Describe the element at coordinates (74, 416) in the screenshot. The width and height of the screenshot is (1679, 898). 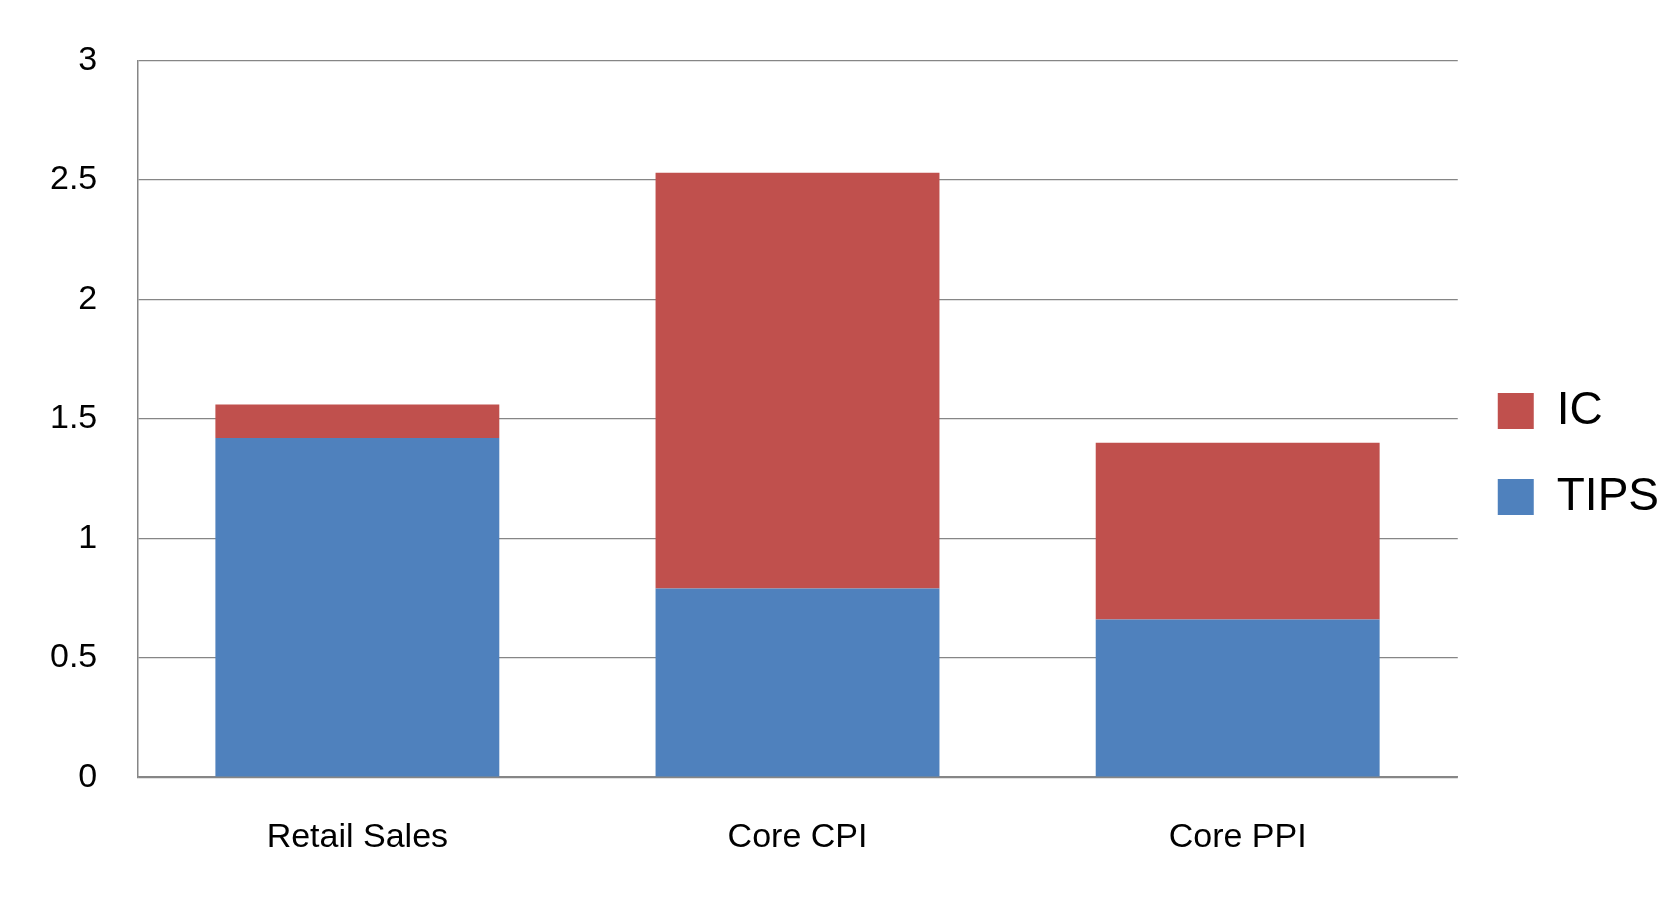
I see `y-tick-label: 1.5` at that location.